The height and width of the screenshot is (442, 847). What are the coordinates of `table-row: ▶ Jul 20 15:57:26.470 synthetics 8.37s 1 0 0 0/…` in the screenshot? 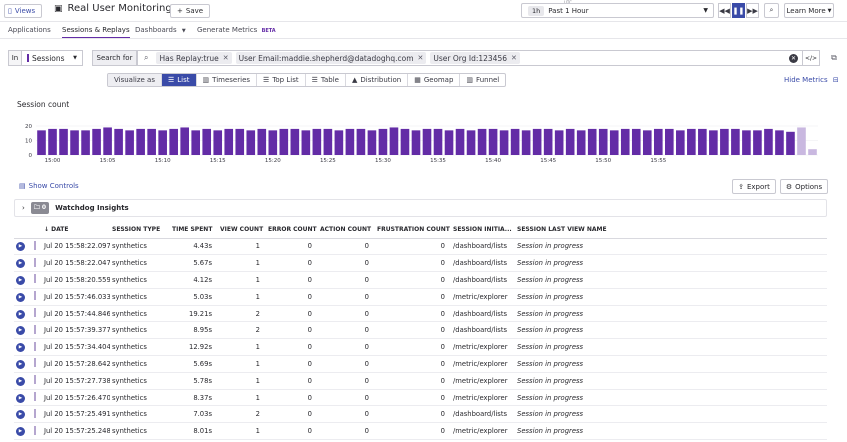 It's located at (420, 398).